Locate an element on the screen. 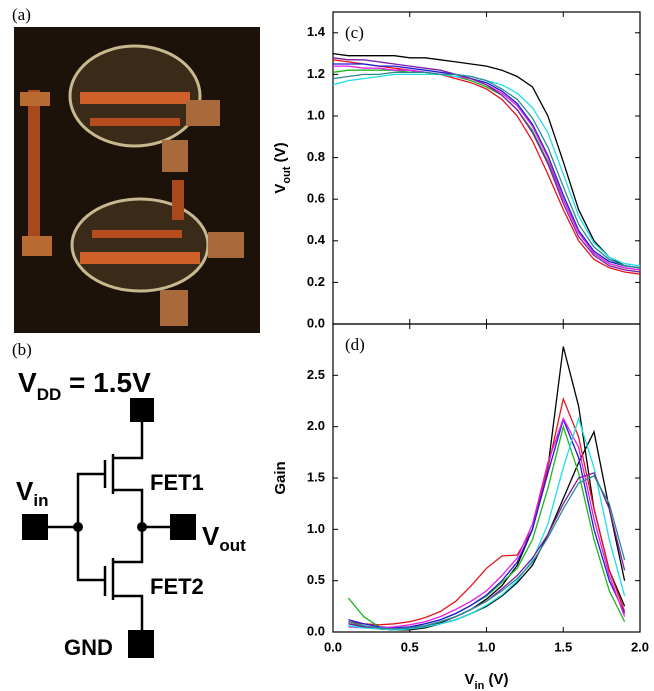 The height and width of the screenshot is (691, 654). y-axis-label: Vout (V) is located at coordinates (282, 167).